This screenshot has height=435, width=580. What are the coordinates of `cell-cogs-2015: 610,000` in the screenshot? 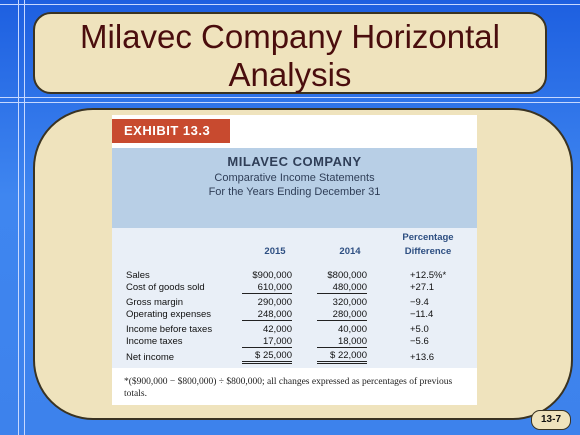 It's located at (267, 288).